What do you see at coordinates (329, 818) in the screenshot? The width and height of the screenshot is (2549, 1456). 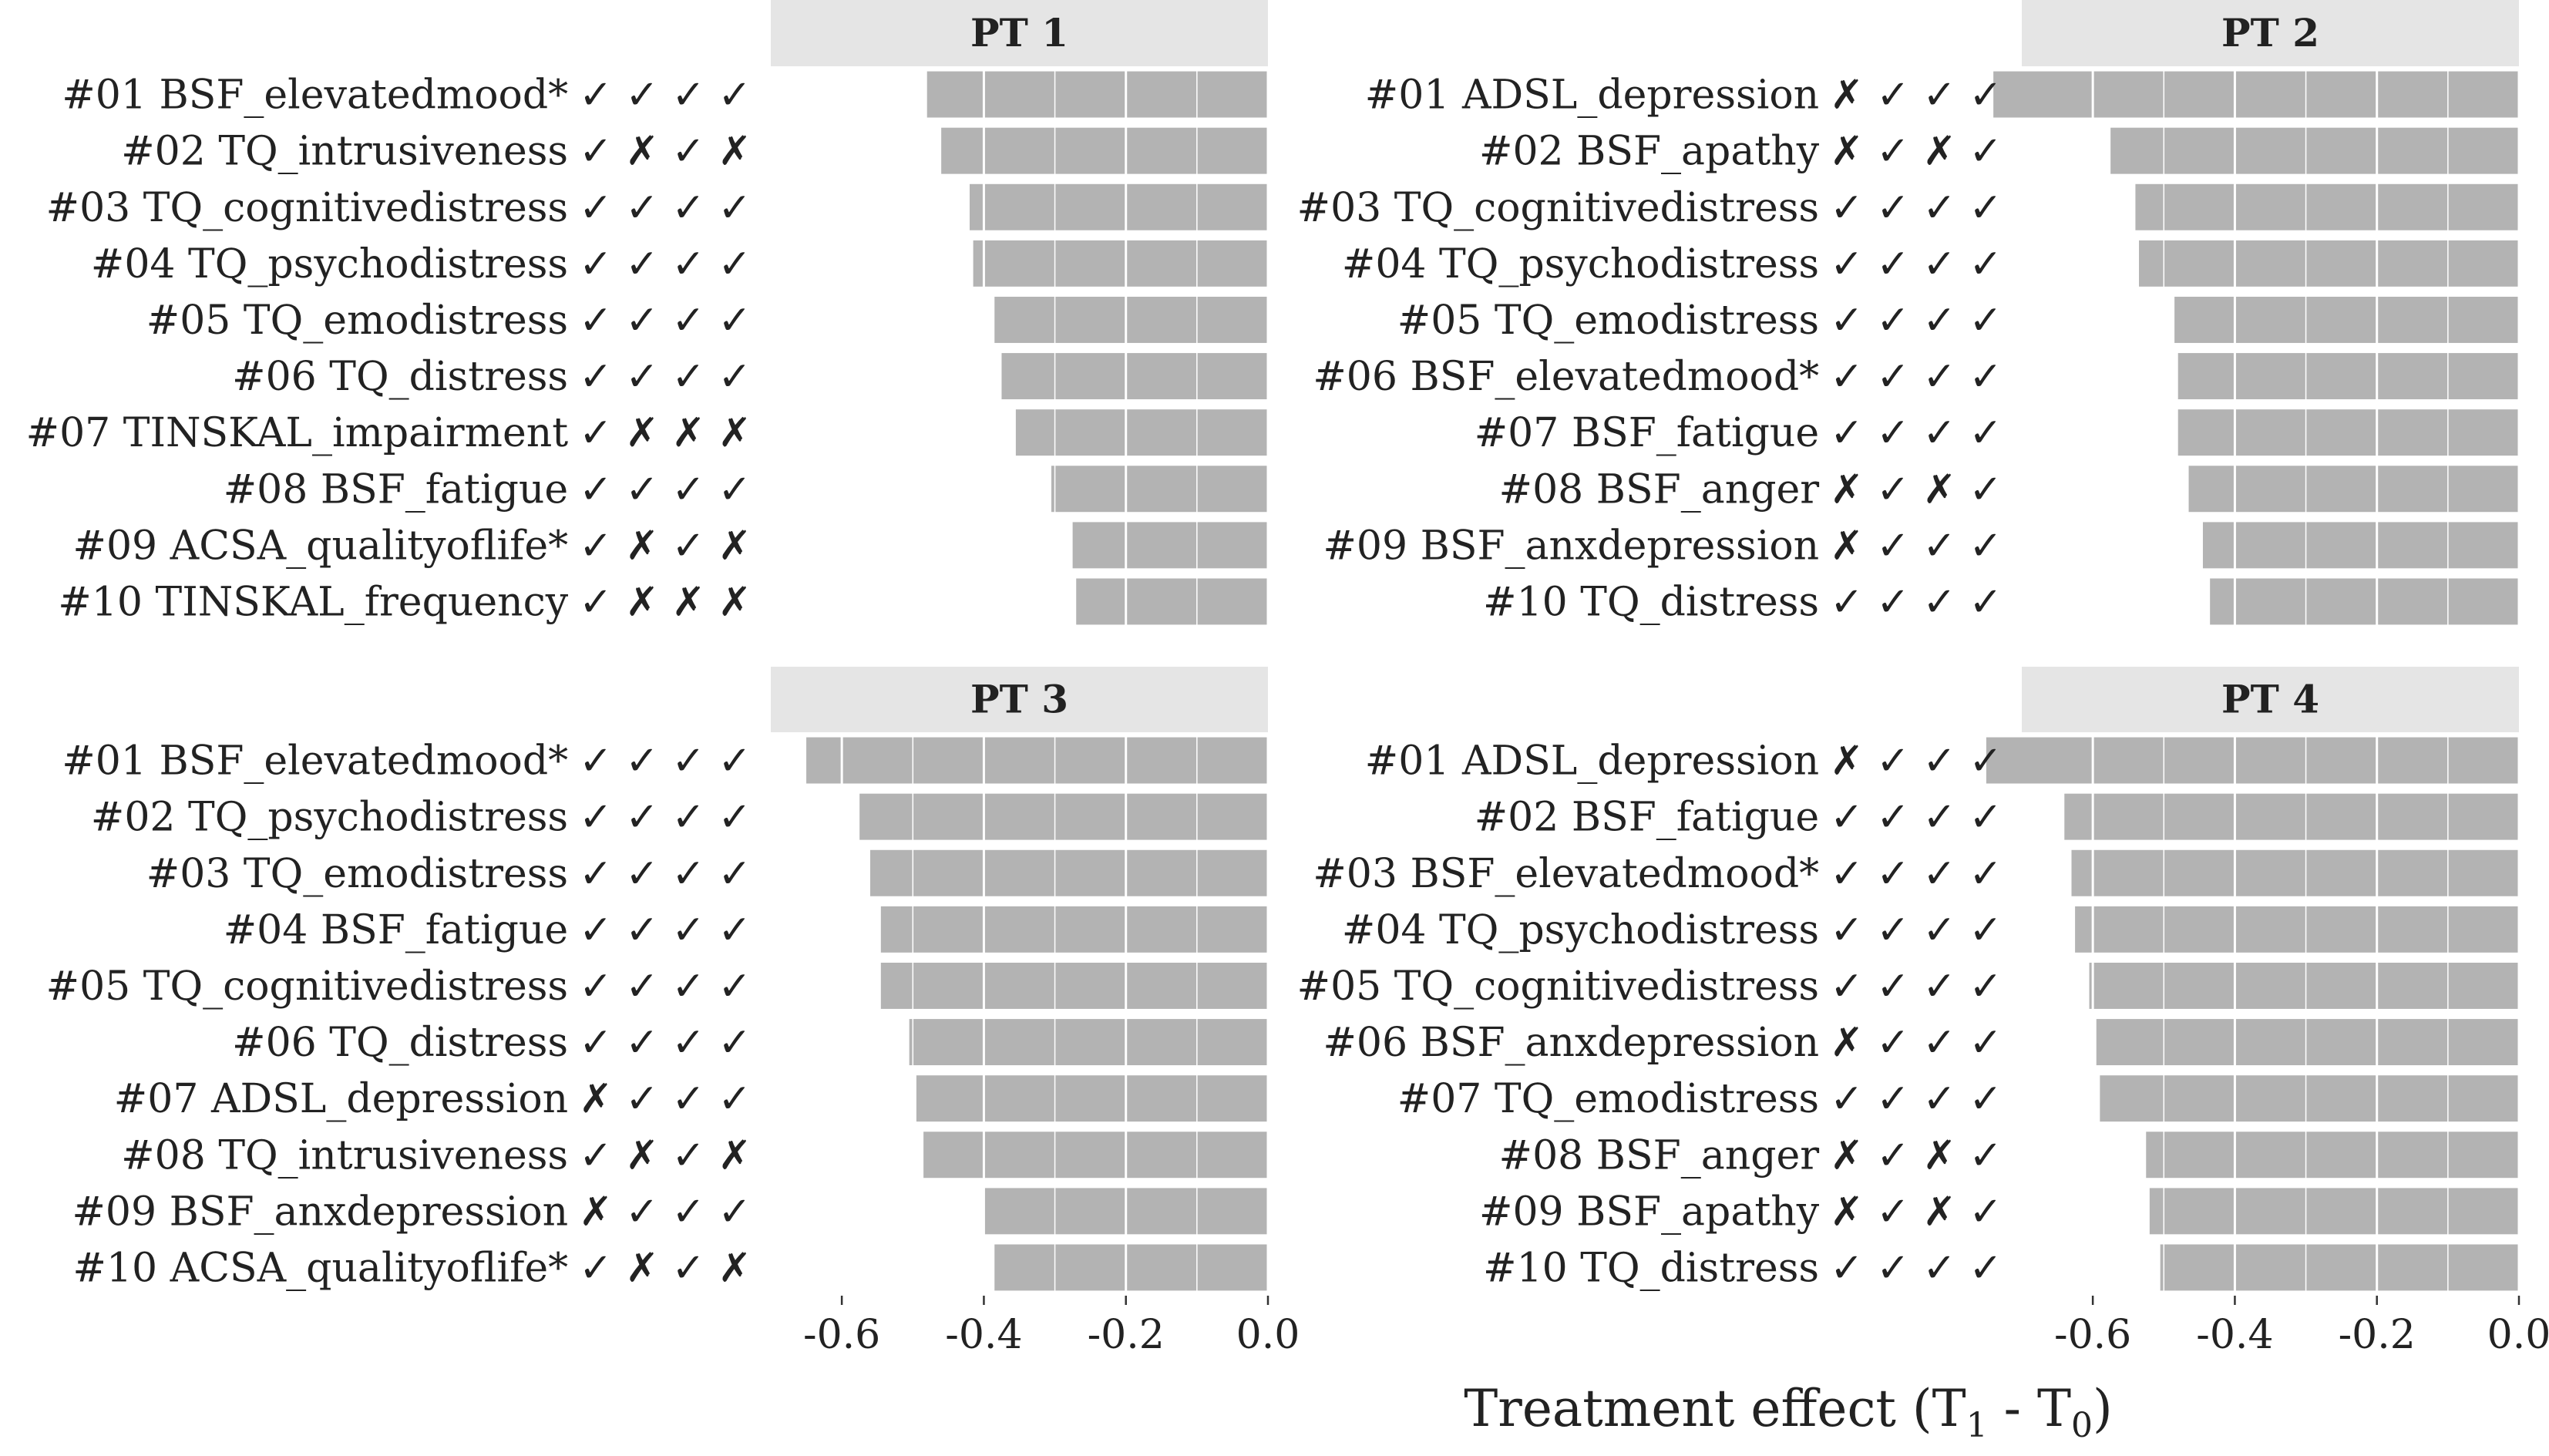 I see `variable-name: #02 TQ_psychodistress` at bounding box center [329, 818].